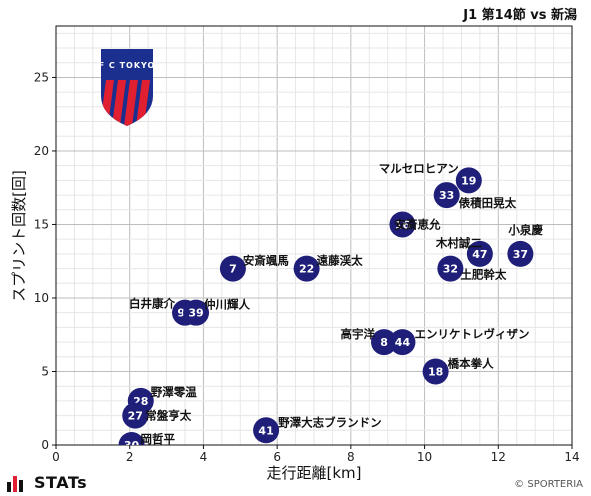  I want to click on y-tick-label: 5, so click(45, 371).